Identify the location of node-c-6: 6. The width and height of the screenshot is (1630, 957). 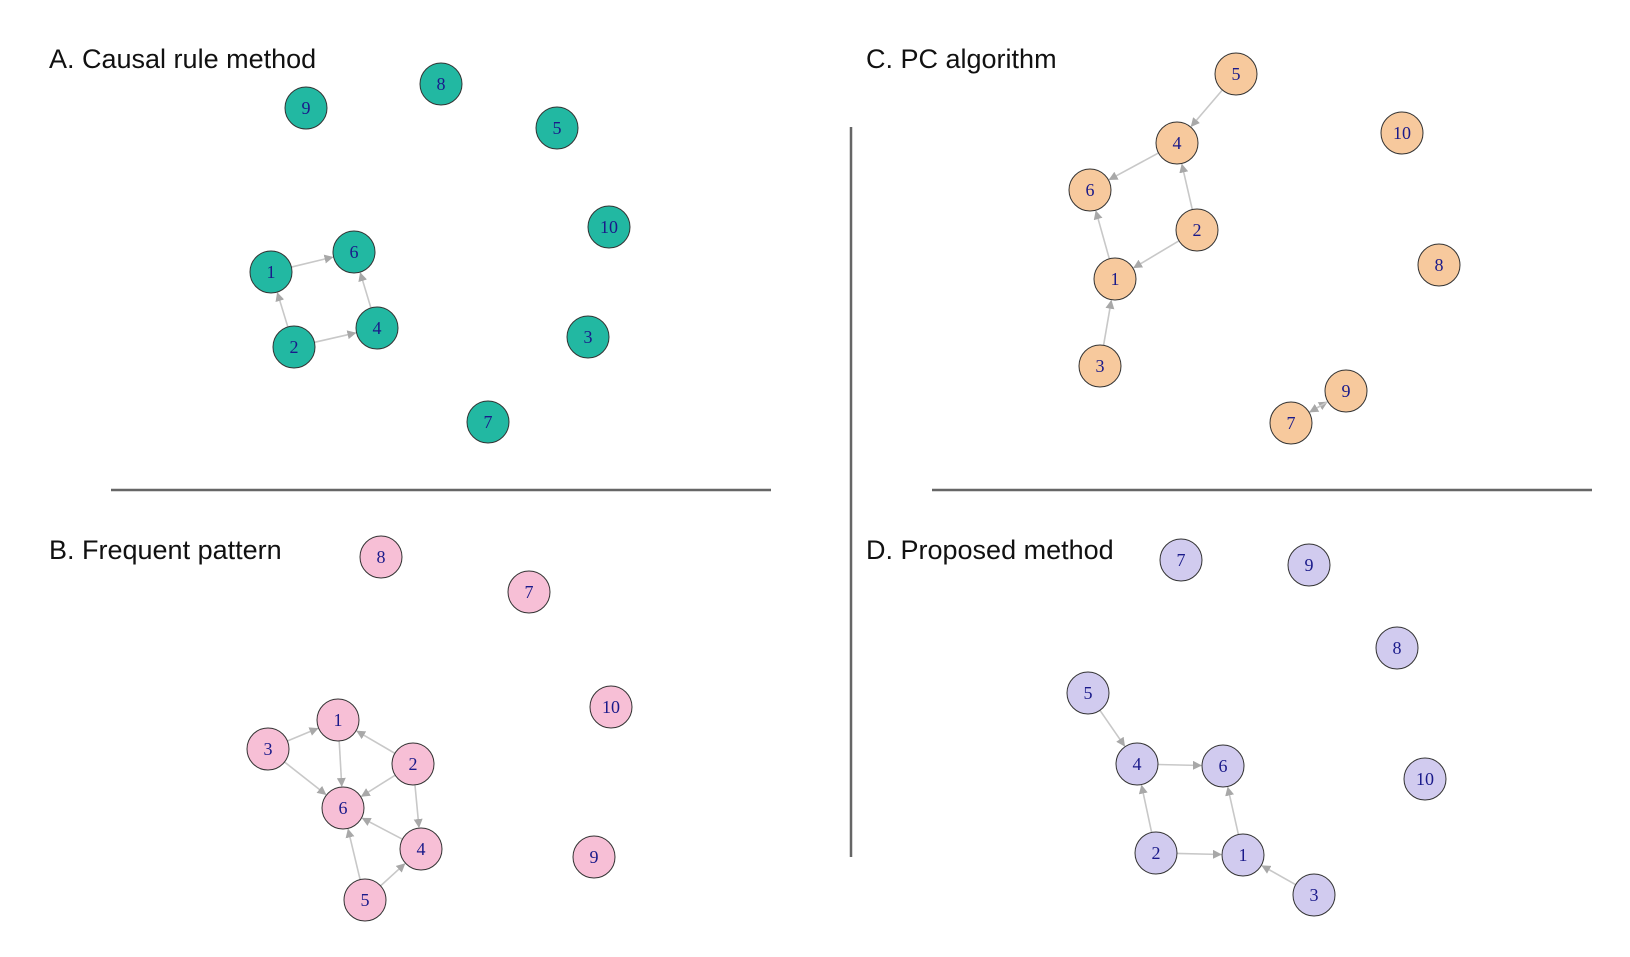
(1090, 190).